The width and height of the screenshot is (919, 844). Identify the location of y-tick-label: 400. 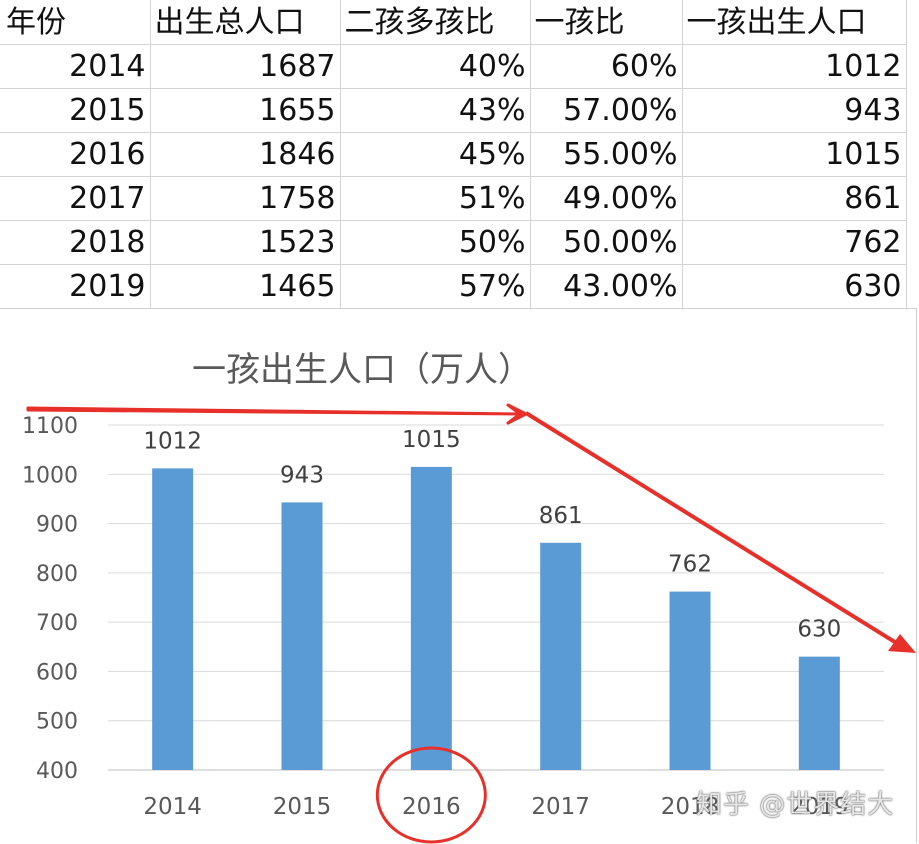
(57, 771).